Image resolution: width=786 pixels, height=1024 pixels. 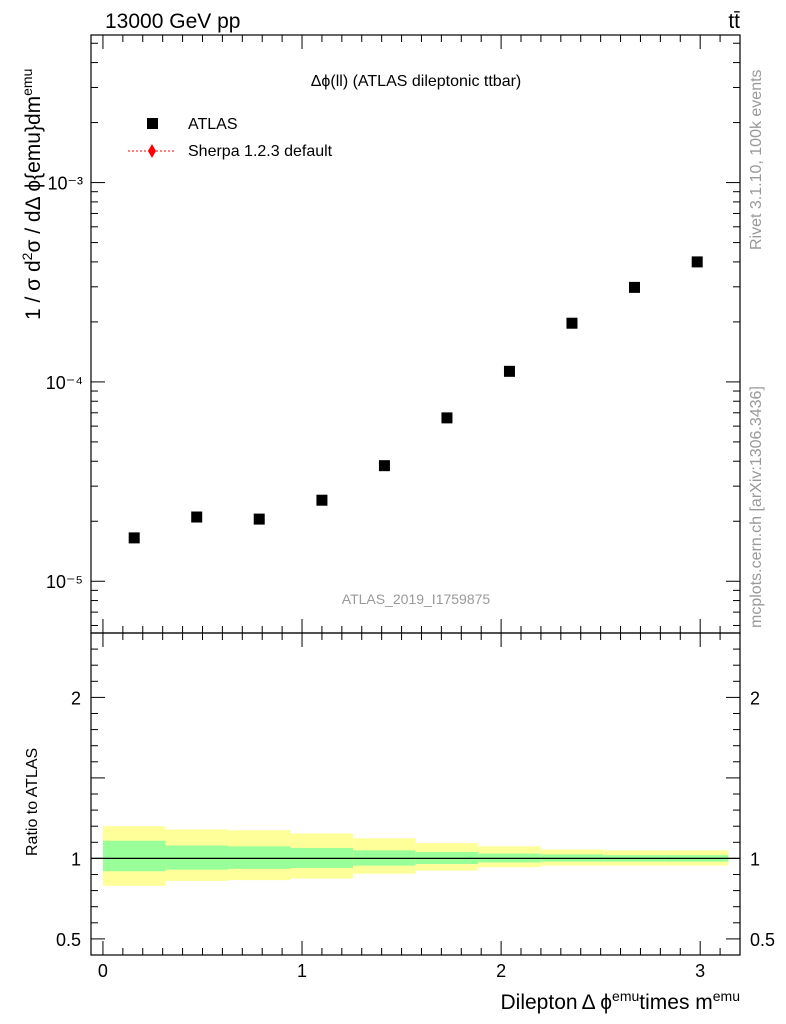 What do you see at coordinates (172, 21) in the screenshot?
I see `energy-label: 13000 GeV pp` at bounding box center [172, 21].